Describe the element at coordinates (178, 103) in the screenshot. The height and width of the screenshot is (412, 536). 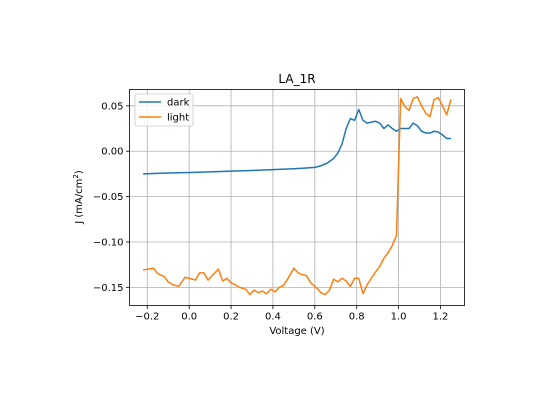
I see `legend-label-dark: dark` at that location.